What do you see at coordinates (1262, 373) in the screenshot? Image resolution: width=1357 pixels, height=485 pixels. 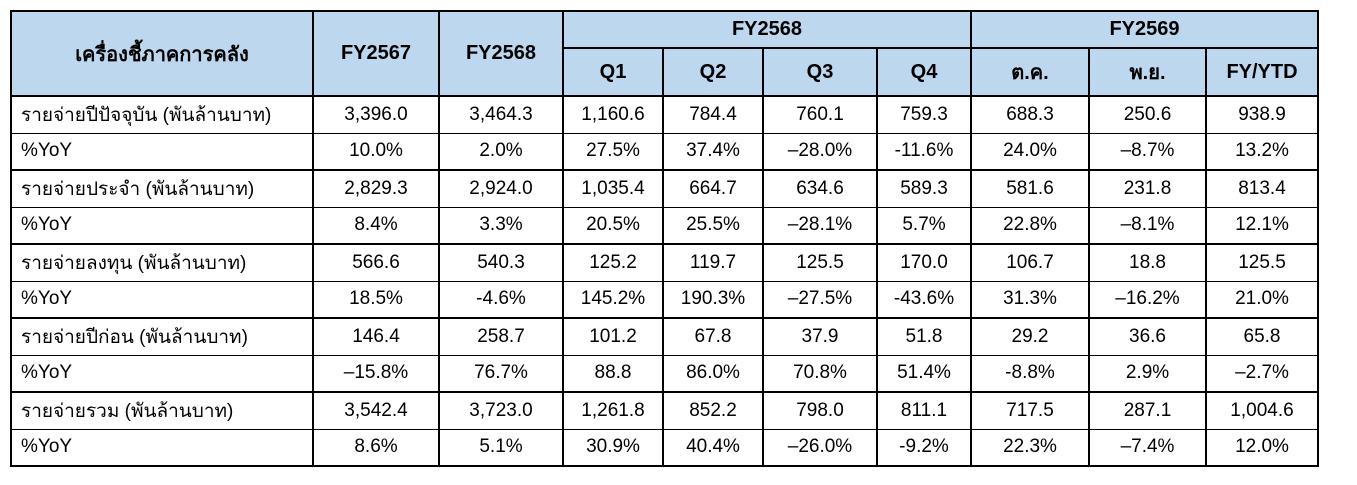 I see `cell: –2.7%` at bounding box center [1262, 373].